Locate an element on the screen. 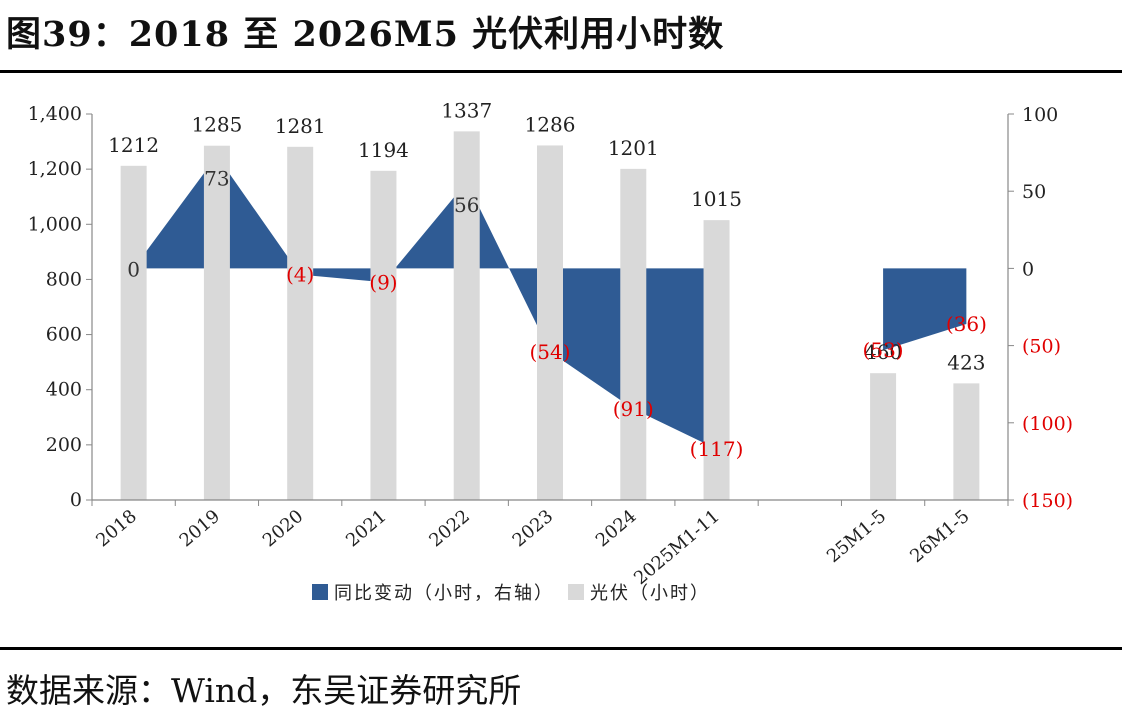 This screenshot has height=717, width=1122. bar-label-2018: 1212 is located at coordinates (133, 145).